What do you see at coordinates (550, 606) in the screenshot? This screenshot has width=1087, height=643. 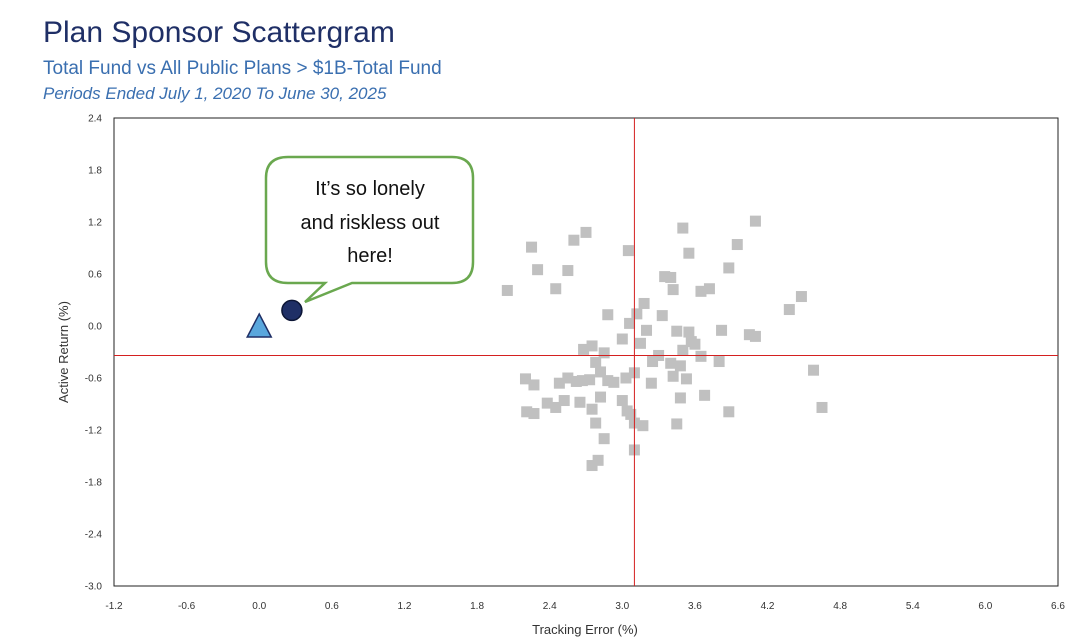 I see `x-tick-label: 2.4` at bounding box center [550, 606].